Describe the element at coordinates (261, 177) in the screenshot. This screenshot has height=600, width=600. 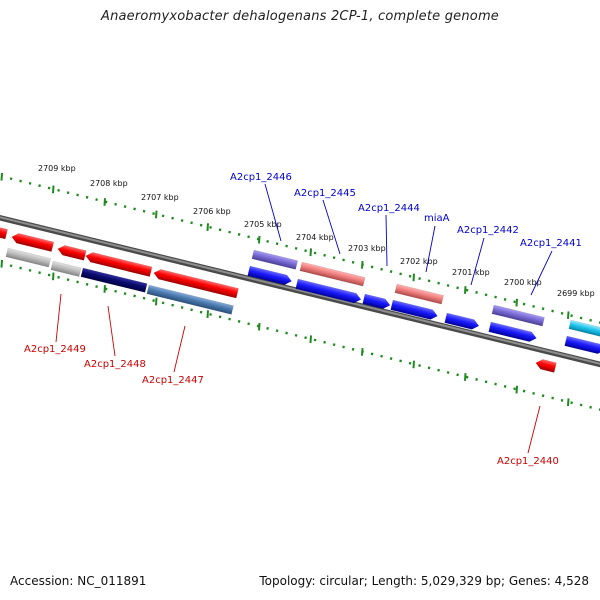
I see `forward-gene-label: A2cp1_2446` at that location.